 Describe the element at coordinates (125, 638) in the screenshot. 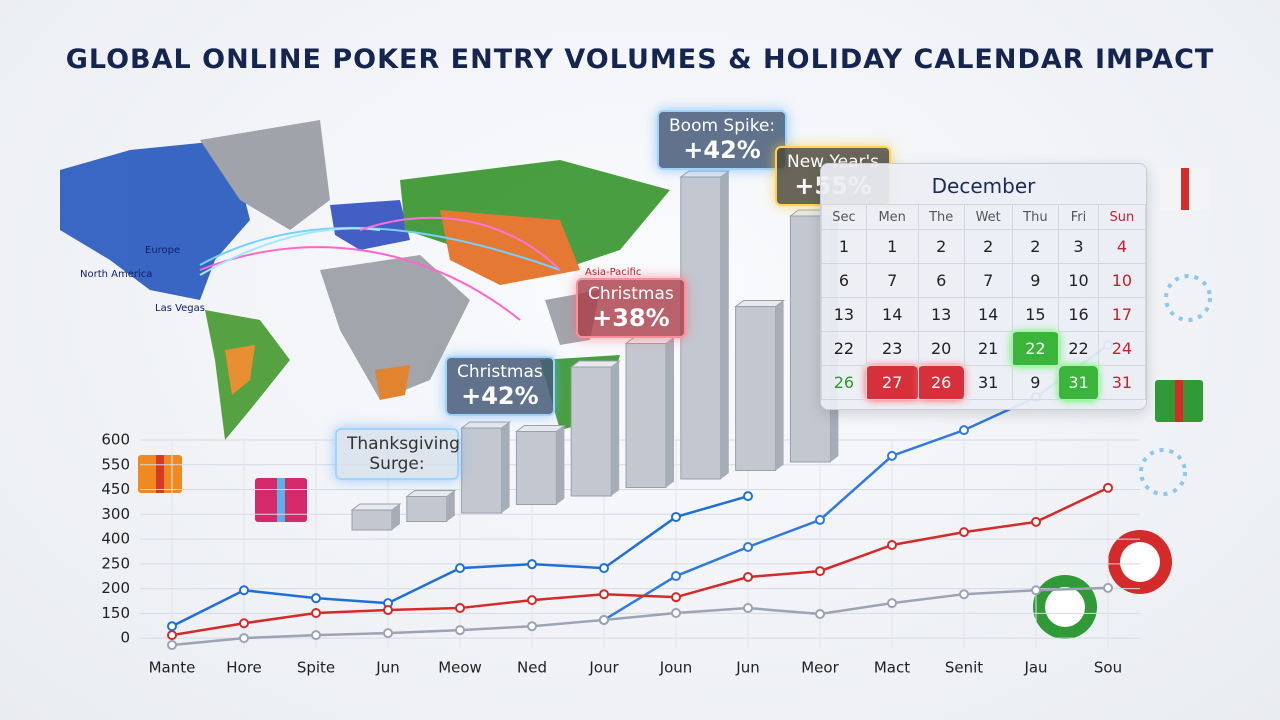

I see `y-tick-label: 0` at that location.